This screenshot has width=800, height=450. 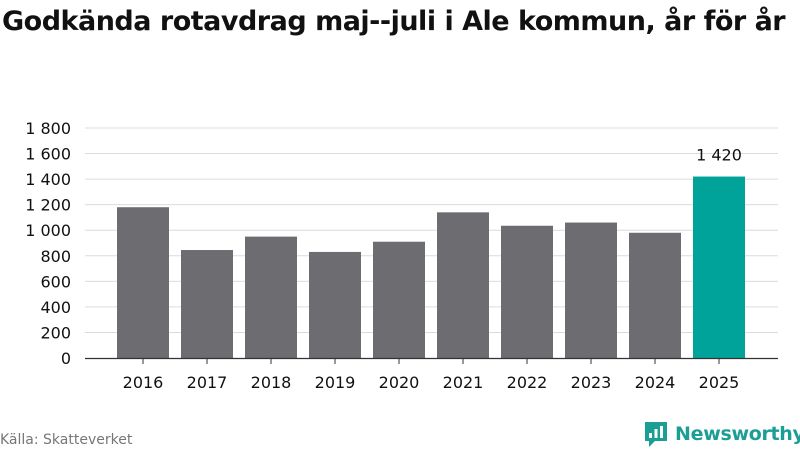 What do you see at coordinates (463, 382) in the screenshot?
I see `x-tick-label: 2021` at bounding box center [463, 382].